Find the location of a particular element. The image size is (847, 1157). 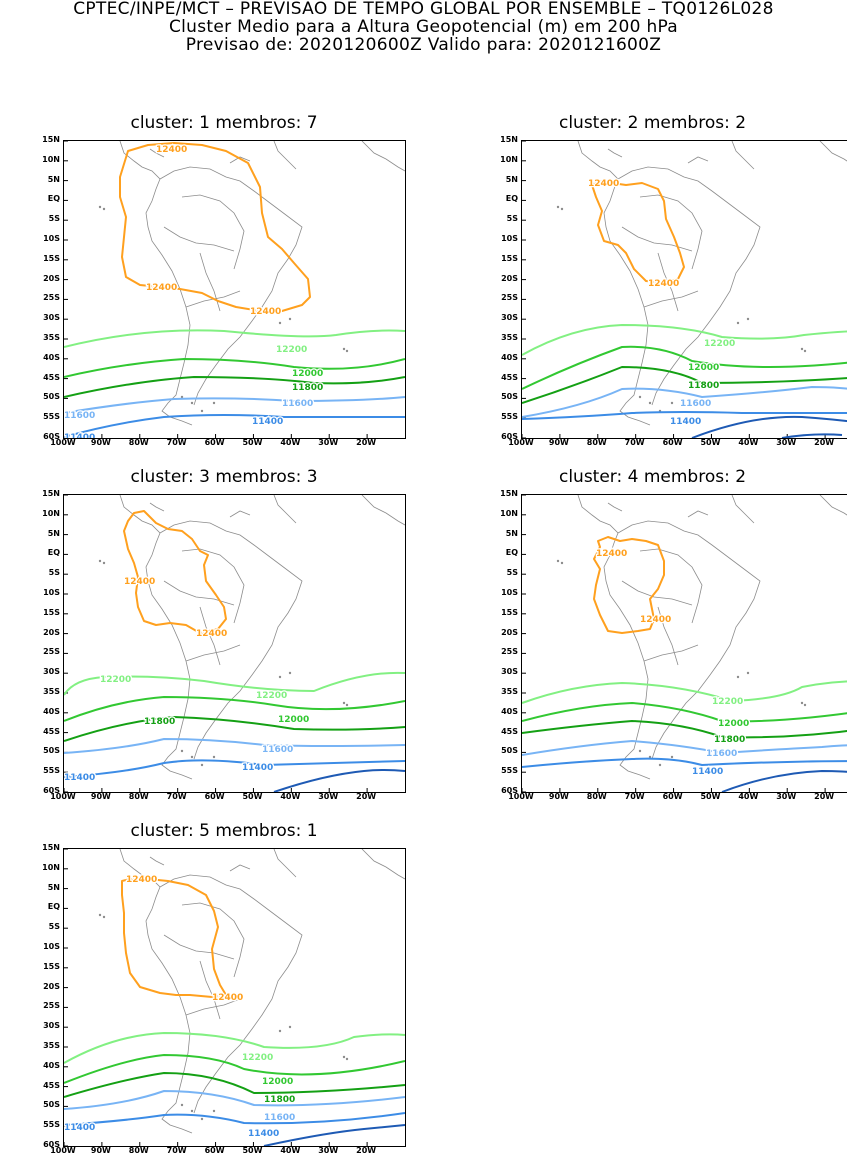

x-tick-label: 60W is located at coordinates (214, 1150).